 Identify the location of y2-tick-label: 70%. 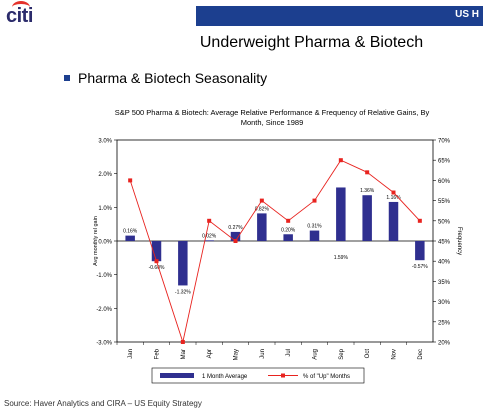
(444, 142).